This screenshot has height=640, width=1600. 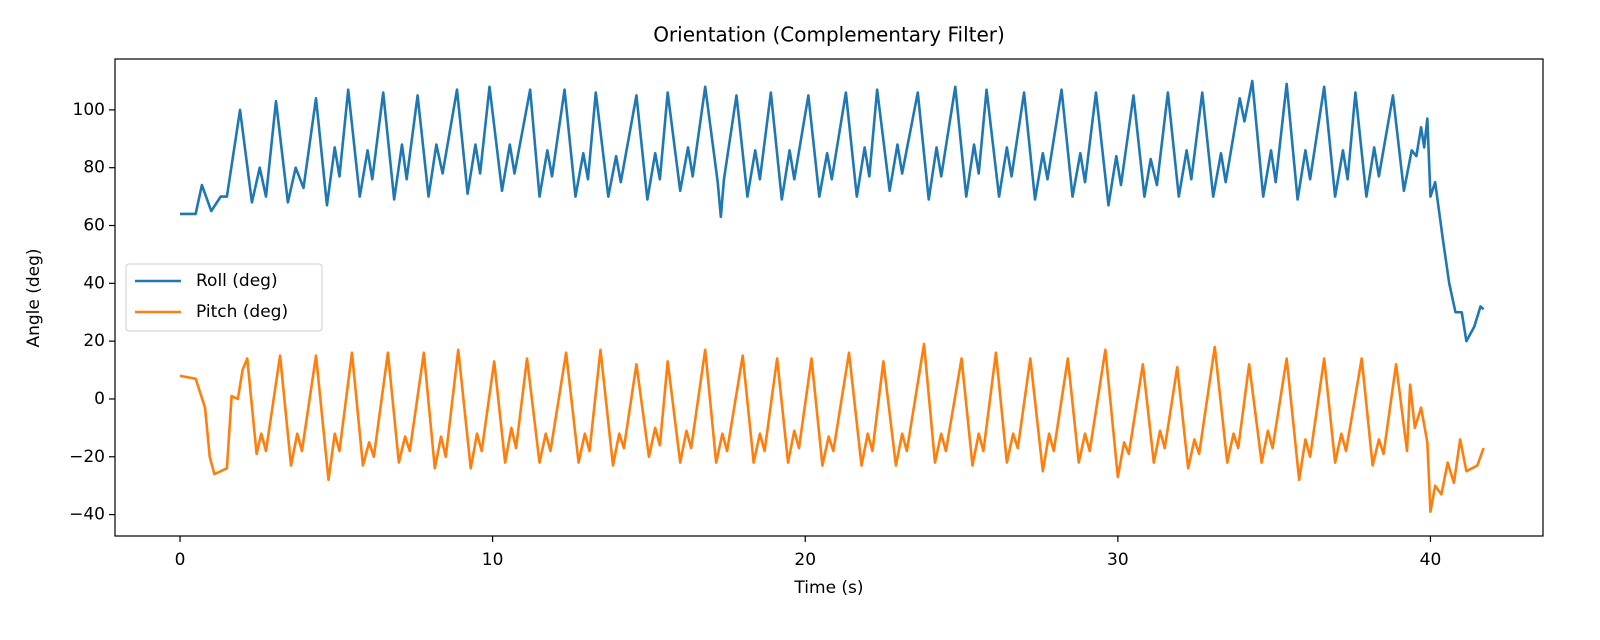 What do you see at coordinates (237, 281) in the screenshot?
I see `legend-label: Roll (deg)` at bounding box center [237, 281].